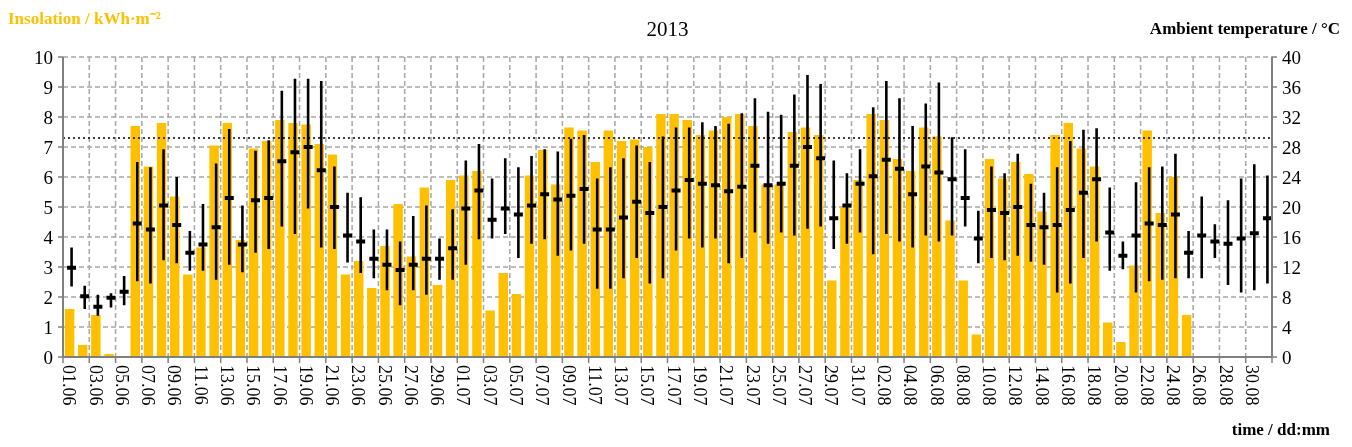 The height and width of the screenshot is (447, 1352). Describe the element at coordinates (305, 385) in the screenshot. I see `x-tick-label: 19.06` at that location.